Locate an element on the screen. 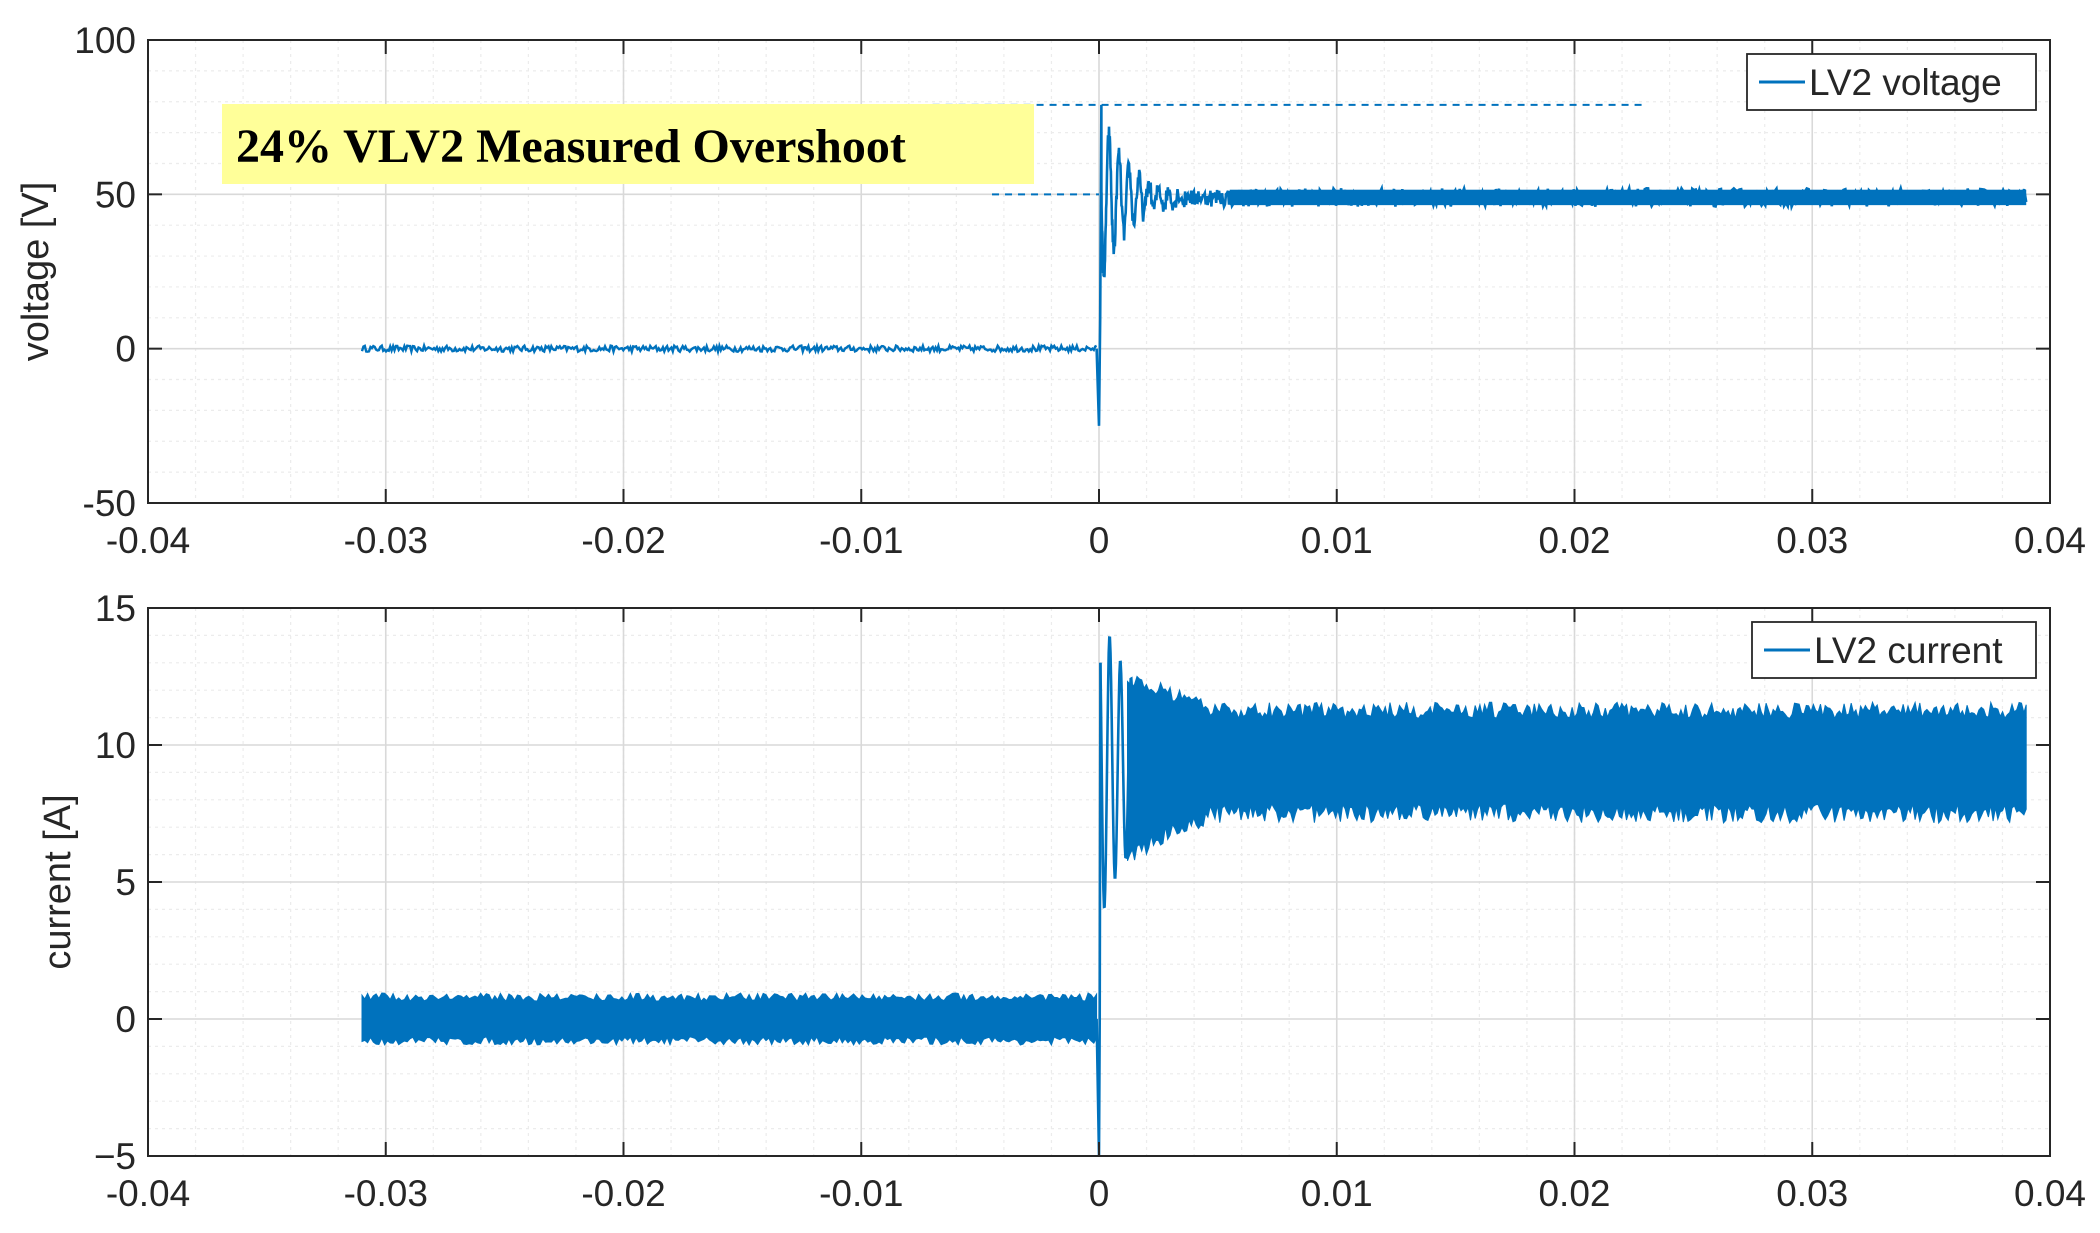  annotation-box is located at coordinates (628, 144).